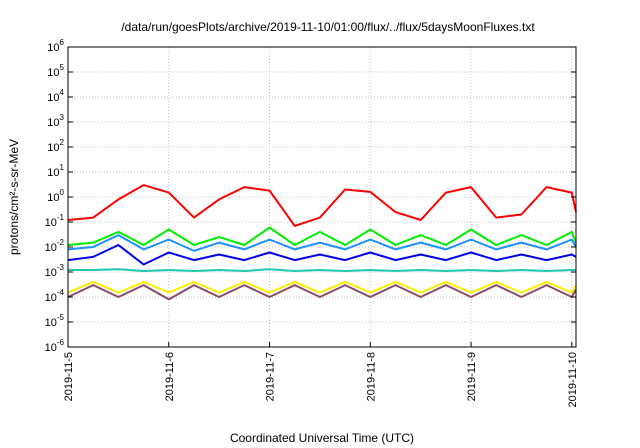  Describe the element at coordinates (55, 221) in the screenshot. I see `y-tick-label: 10⁻¹` at that location.